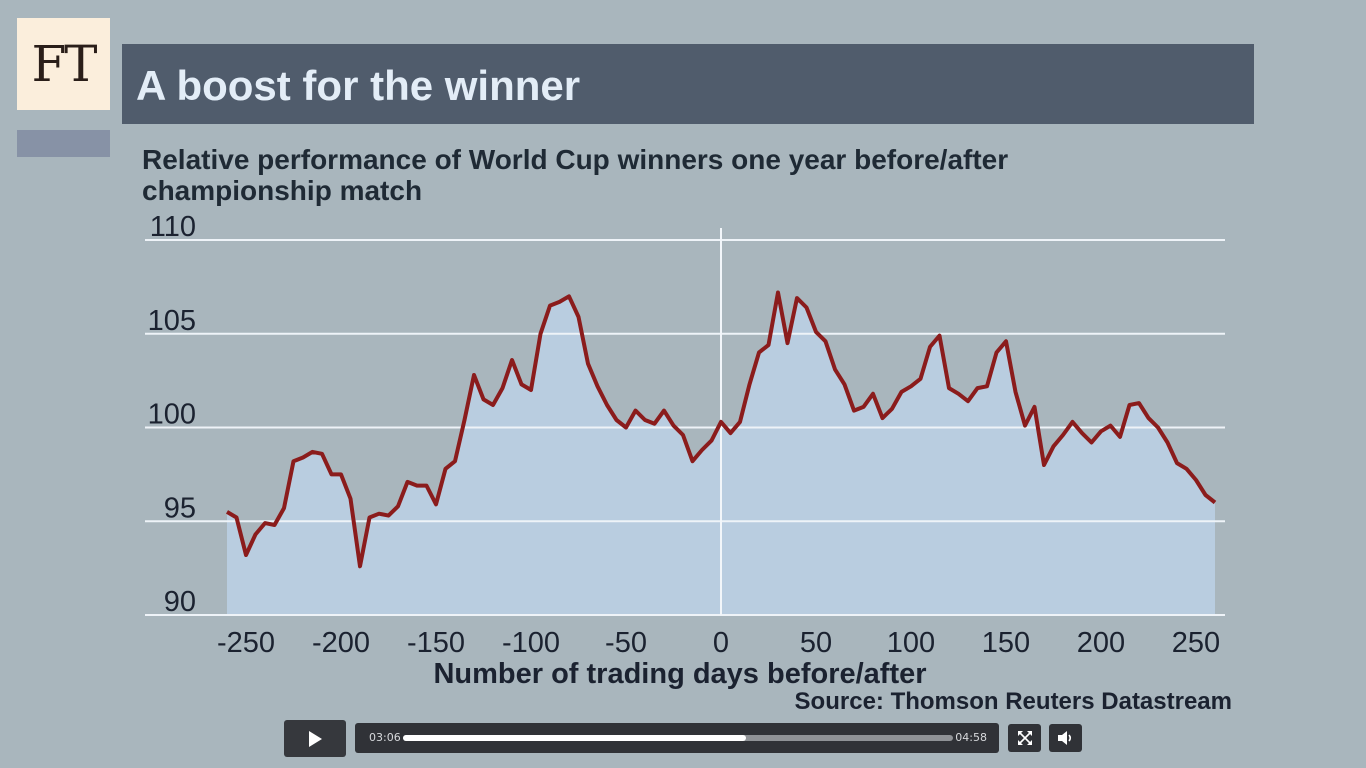  Describe the element at coordinates (679, 674) in the screenshot. I see `x-axis-label: Number of trading days before/after` at that location.